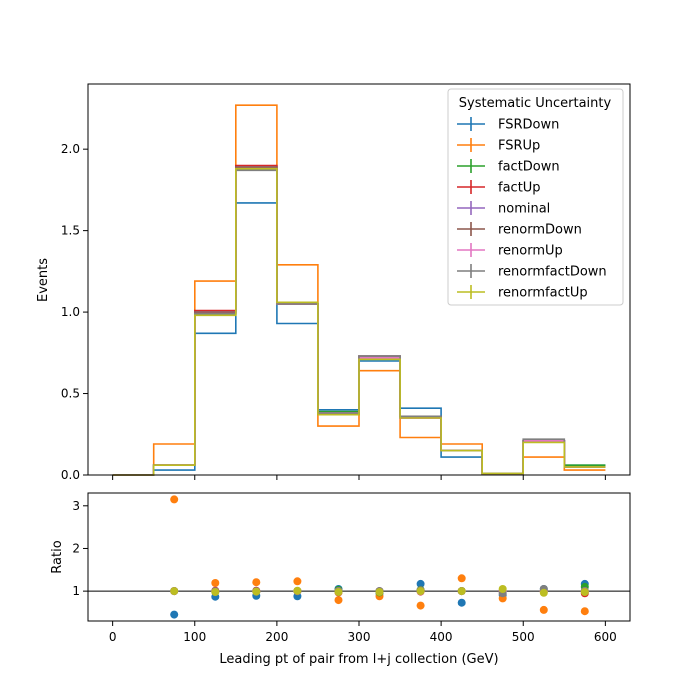  I want to click on legend-item-label: factDown, so click(529, 167).